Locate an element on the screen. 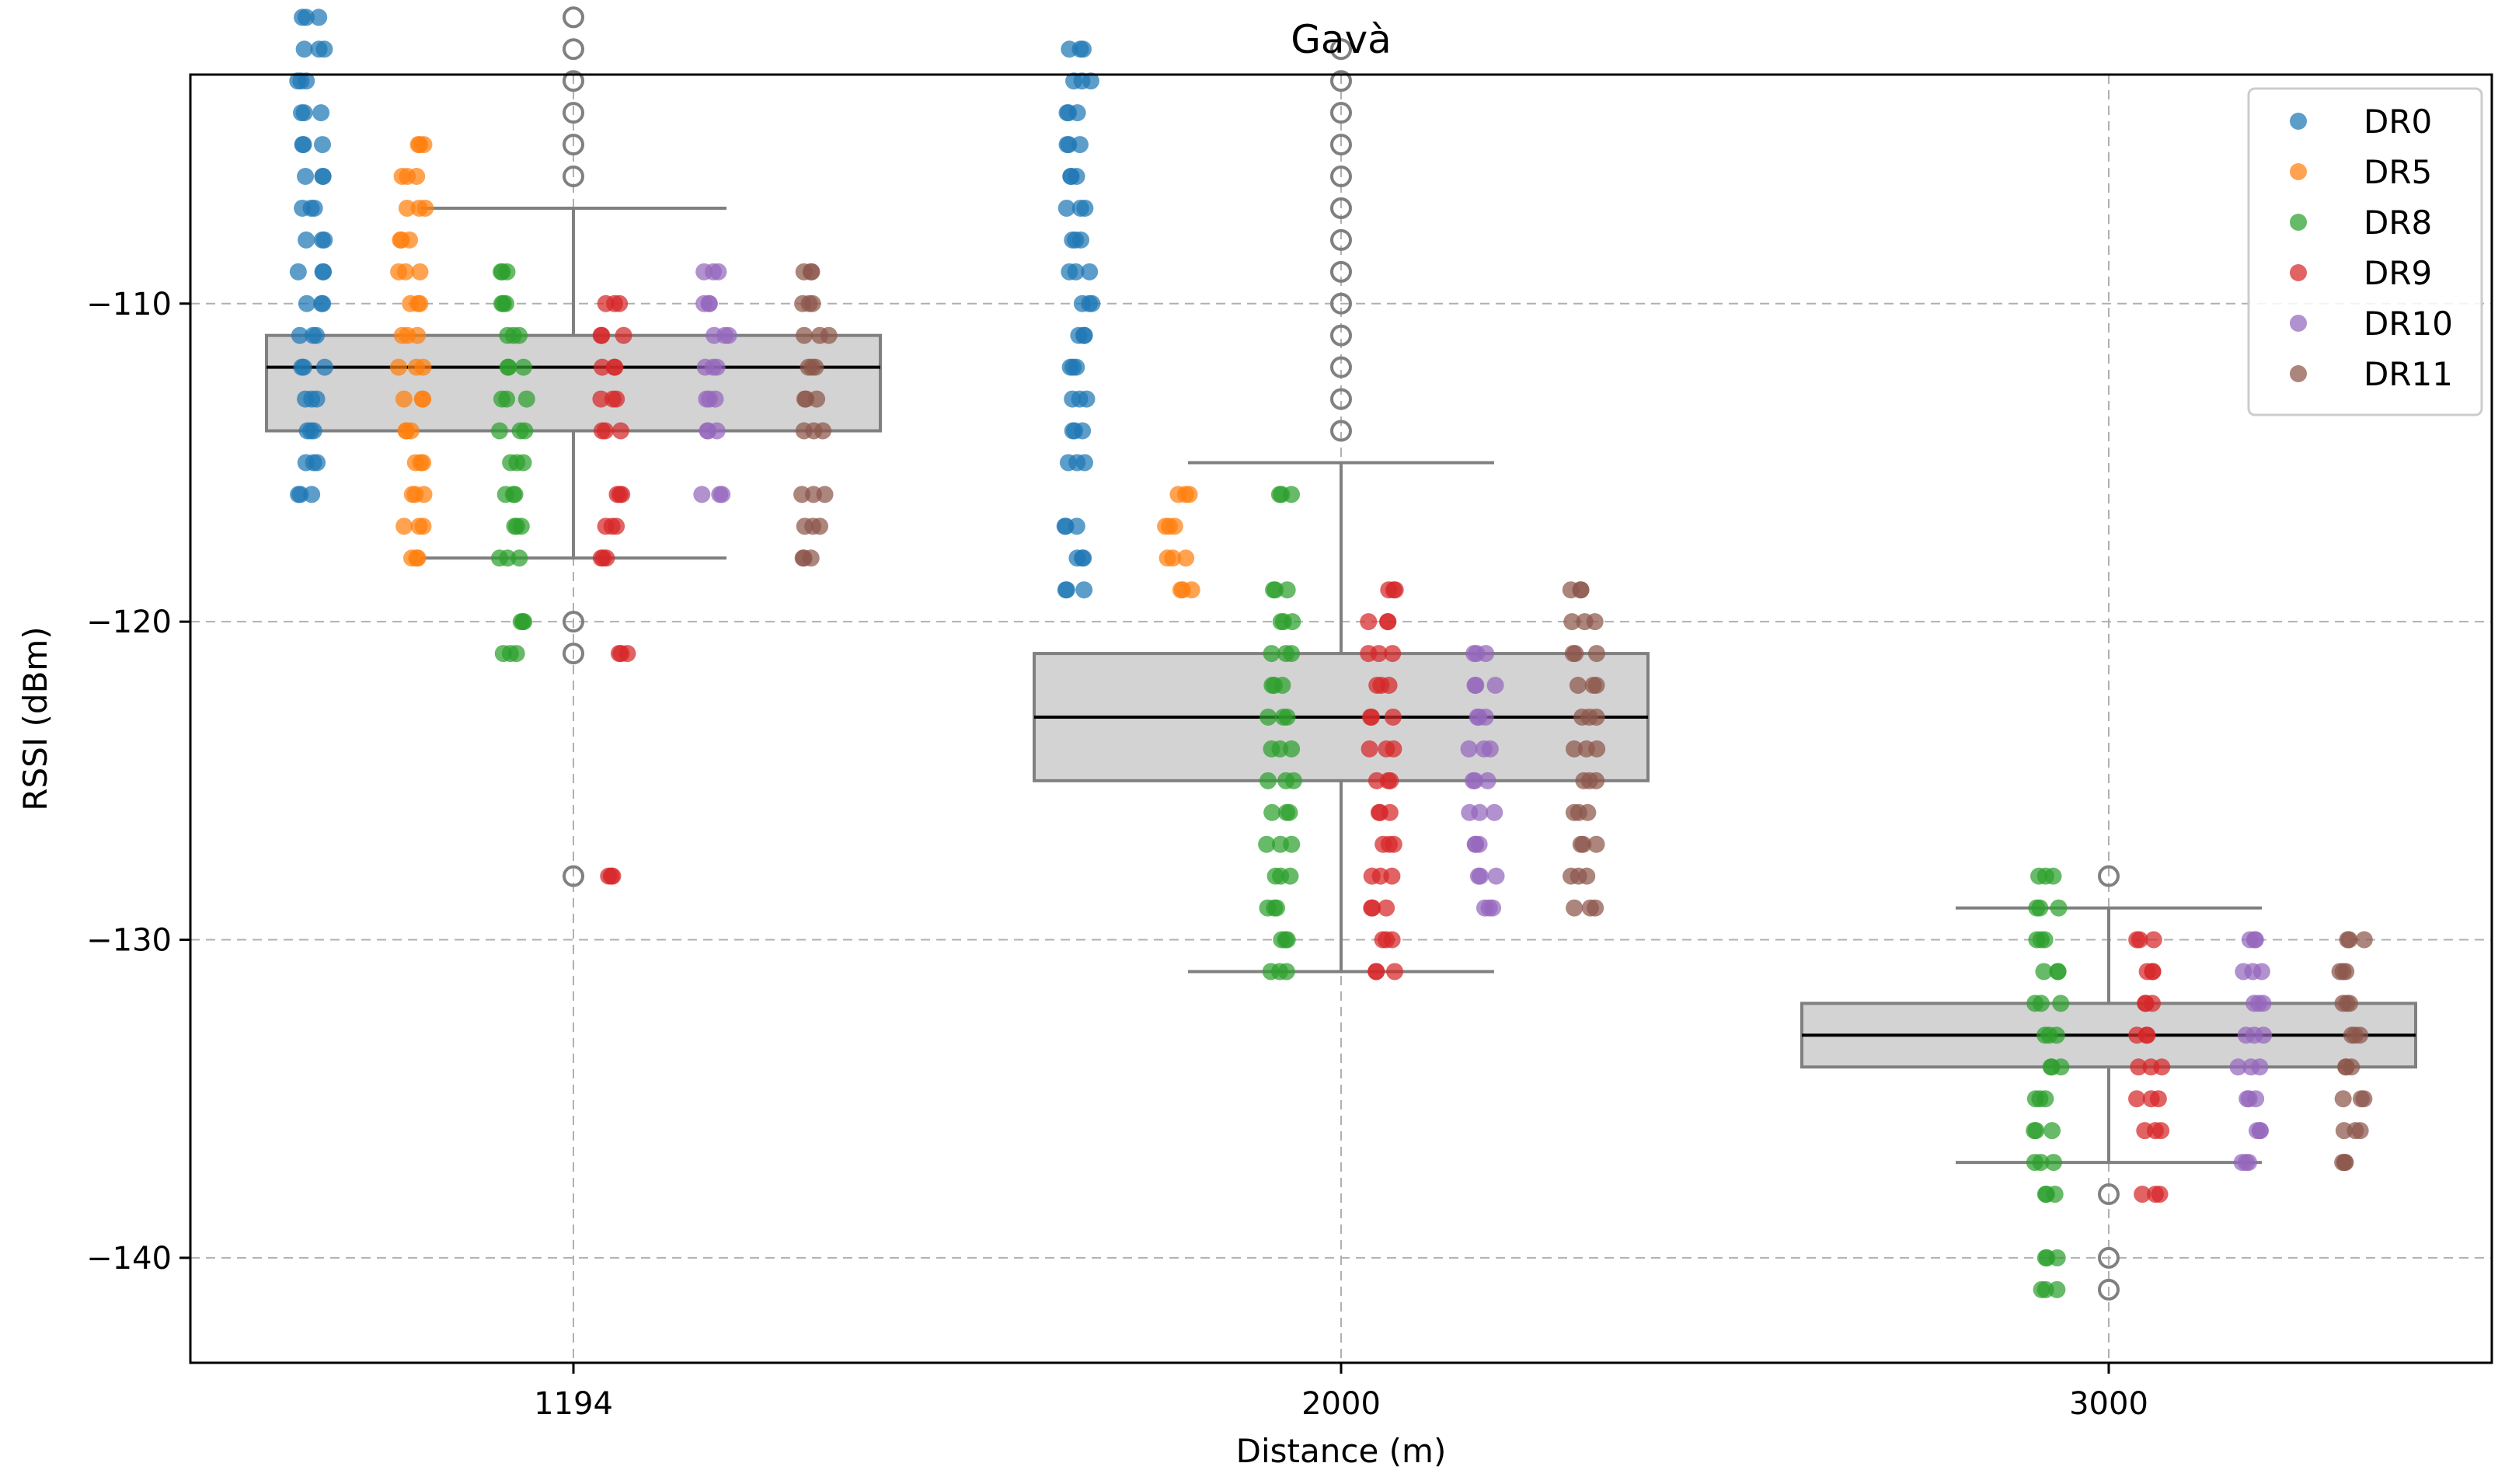 The height and width of the screenshot is (1484, 2512). legend-marker-dr10 is located at coordinates (2298, 323).